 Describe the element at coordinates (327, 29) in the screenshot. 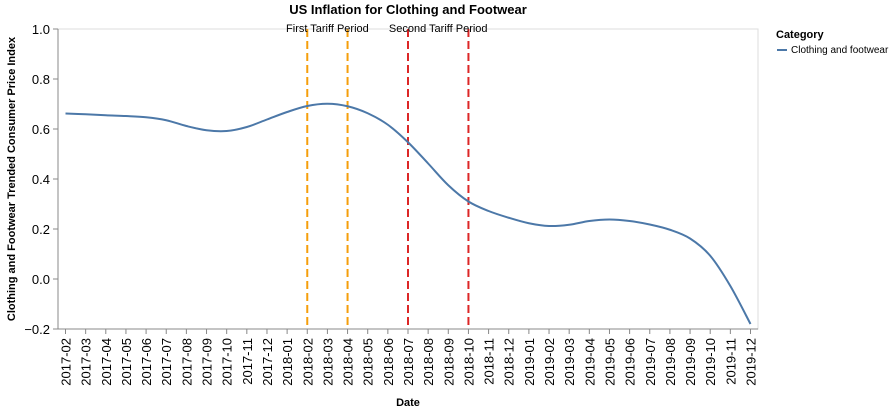

I see `tariff-period-label: First Tariff Period` at that location.